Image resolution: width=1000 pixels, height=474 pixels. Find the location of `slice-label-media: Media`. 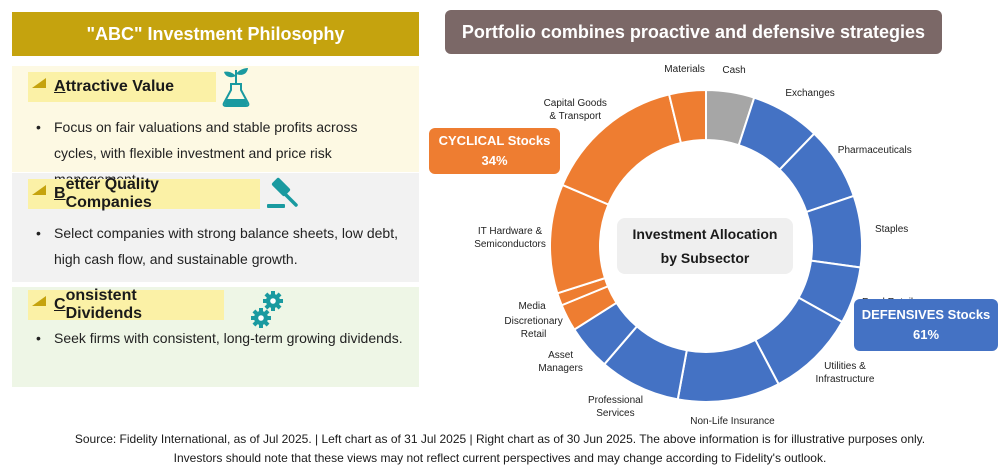

slice-label-media: Media is located at coordinates (532, 307).